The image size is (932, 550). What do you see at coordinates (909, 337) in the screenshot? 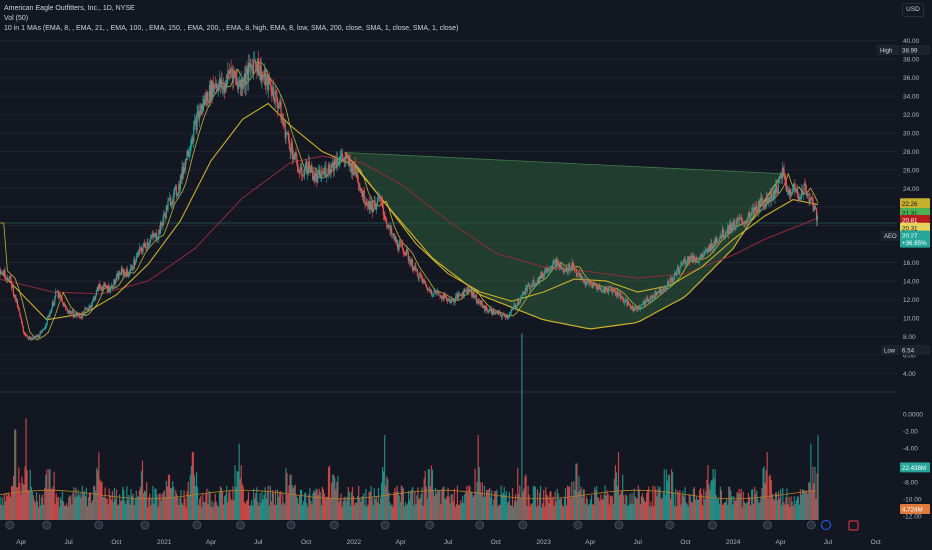
I see `price-tick-label: 8.00` at bounding box center [909, 337].